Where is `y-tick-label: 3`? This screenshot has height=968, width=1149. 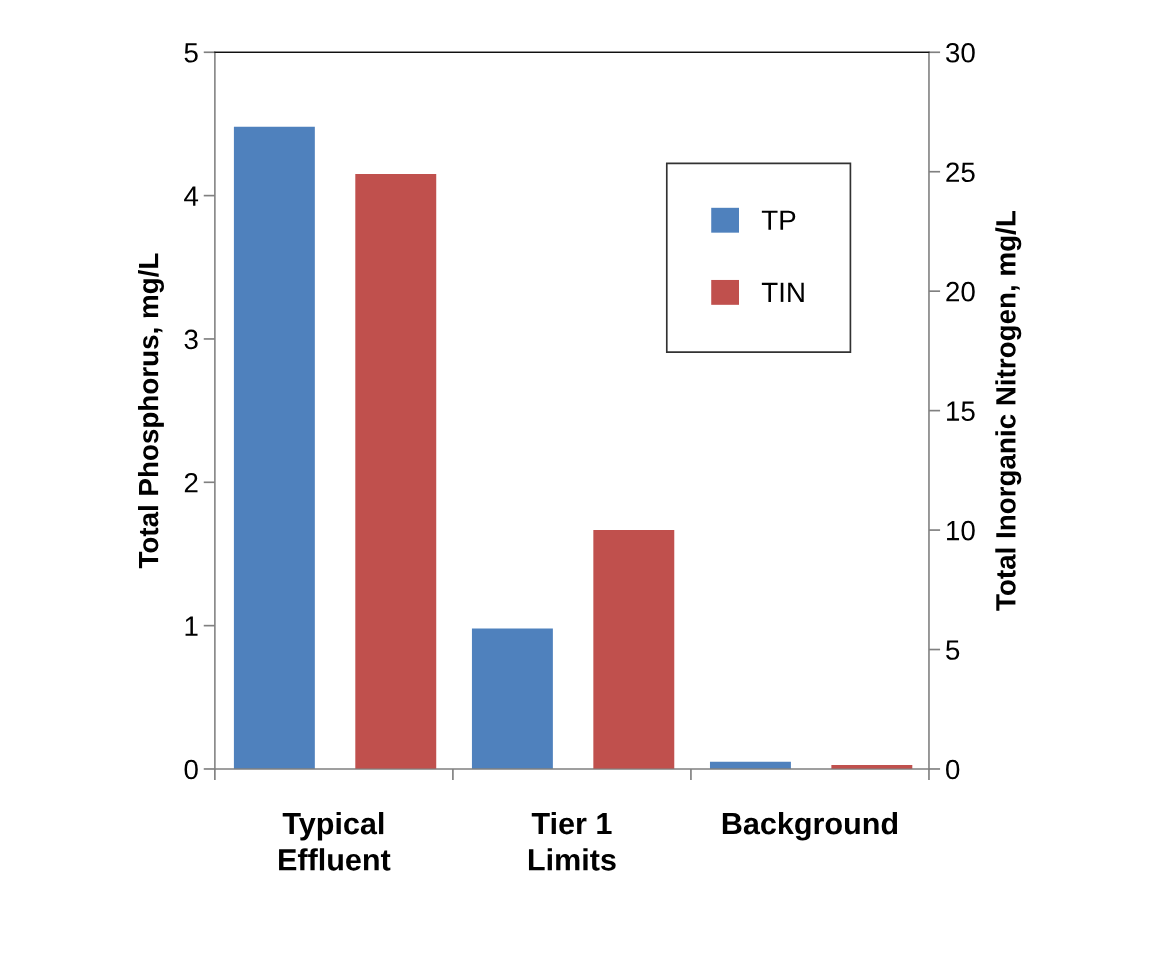 y-tick-label: 3 is located at coordinates (191, 339).